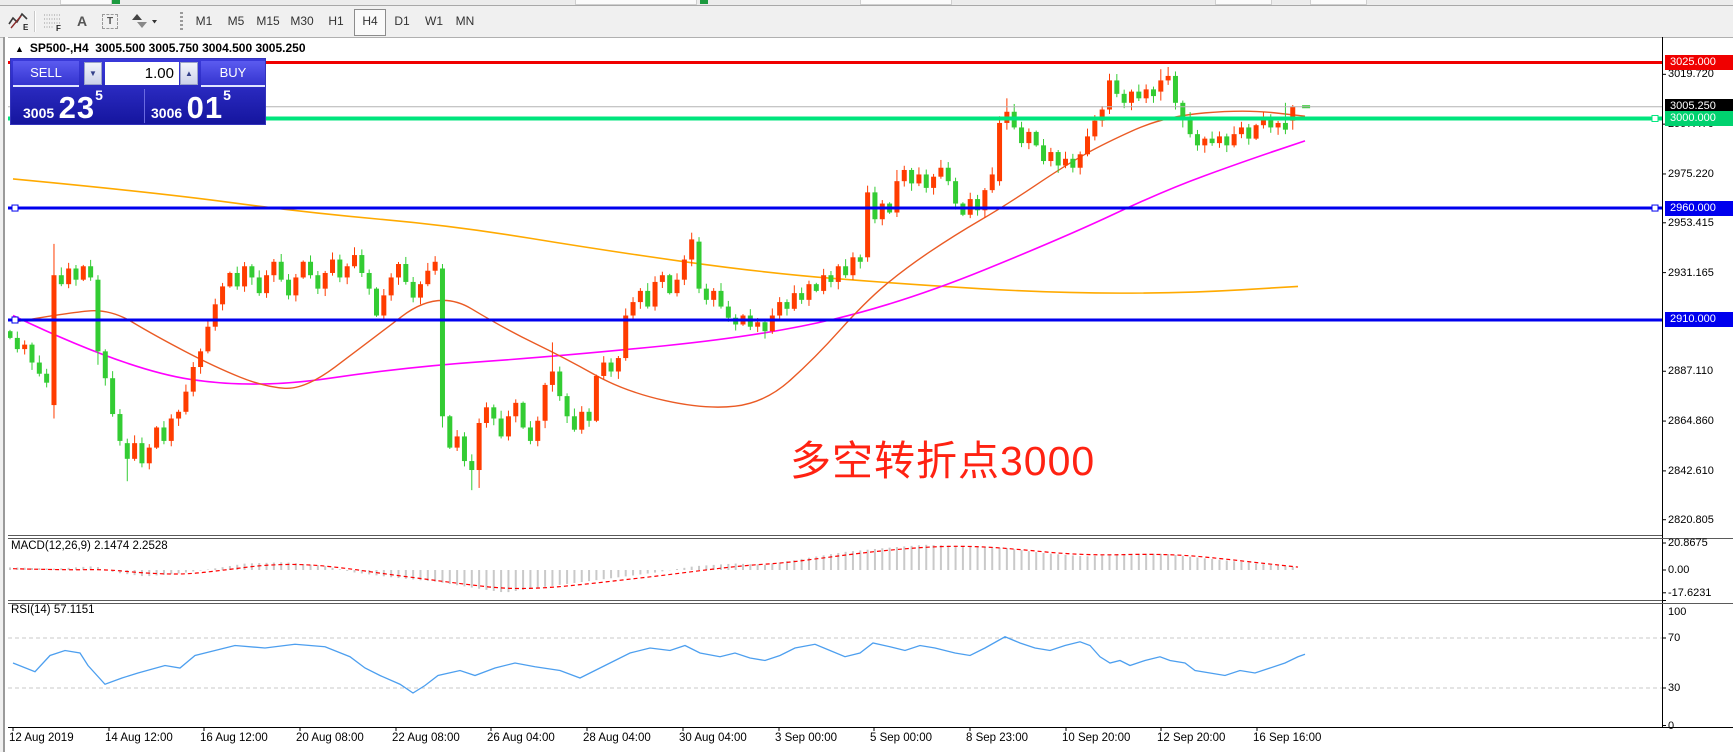 The image size is (1733, 752). Describe the element at coordinates (189, 73) in the screenshot. I see `volume-up-button: ▲` at that location.